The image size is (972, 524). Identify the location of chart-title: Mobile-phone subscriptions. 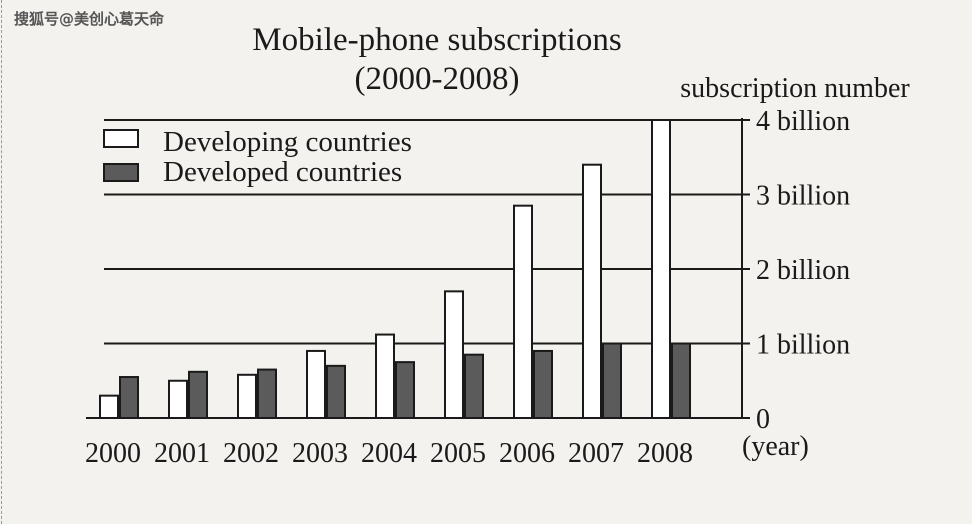
(436, 40).